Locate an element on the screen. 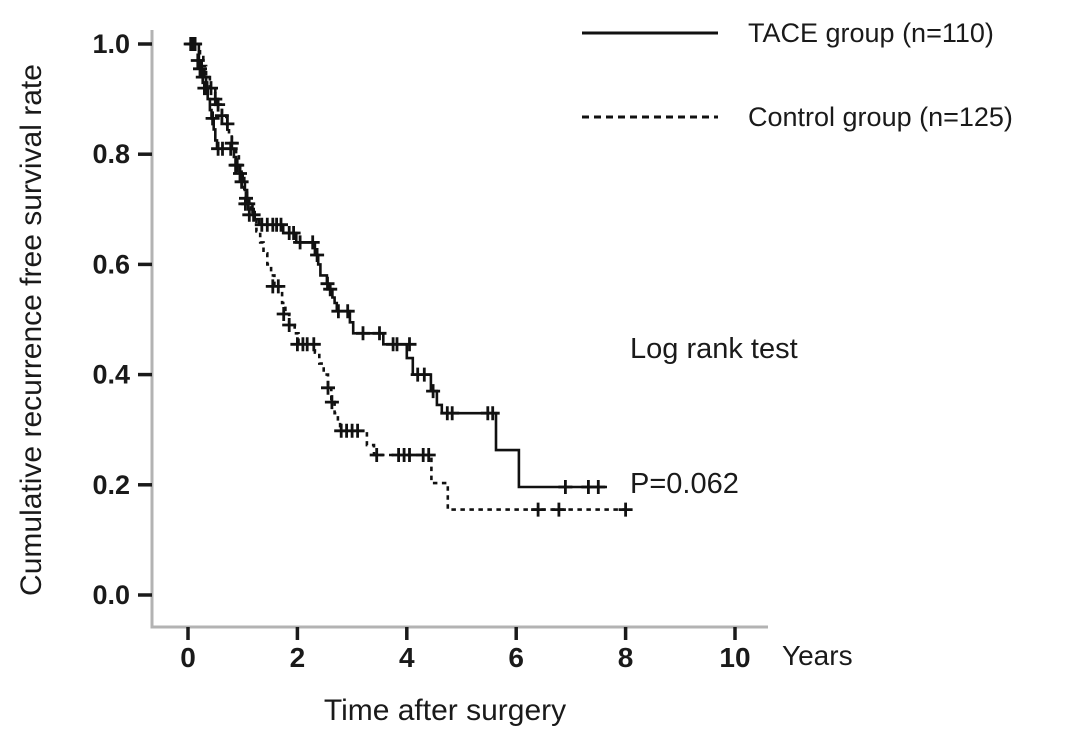 The width and height of the screenshot is (1087, 743). annotation-line-1: Log rank test is located at coordinates (714, 349).